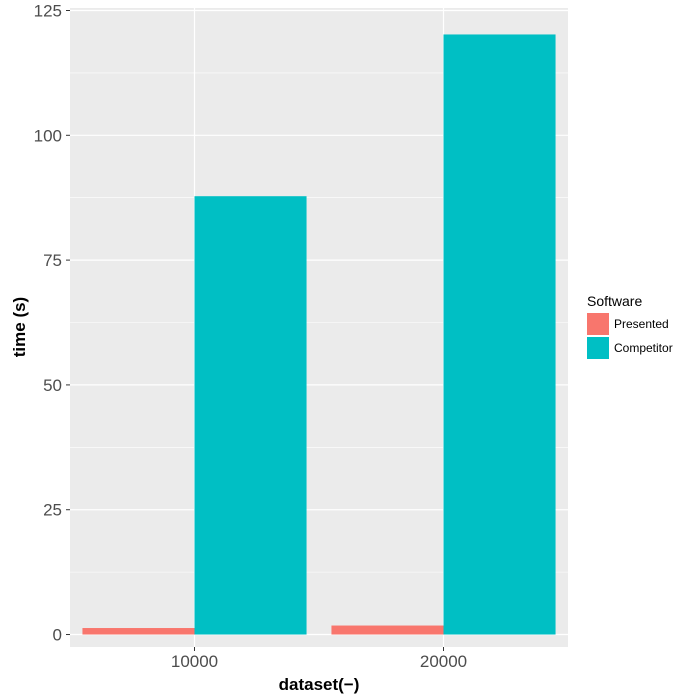 The image size is (700, 700). I want to click on legend-title: Software, so click(614, 301).